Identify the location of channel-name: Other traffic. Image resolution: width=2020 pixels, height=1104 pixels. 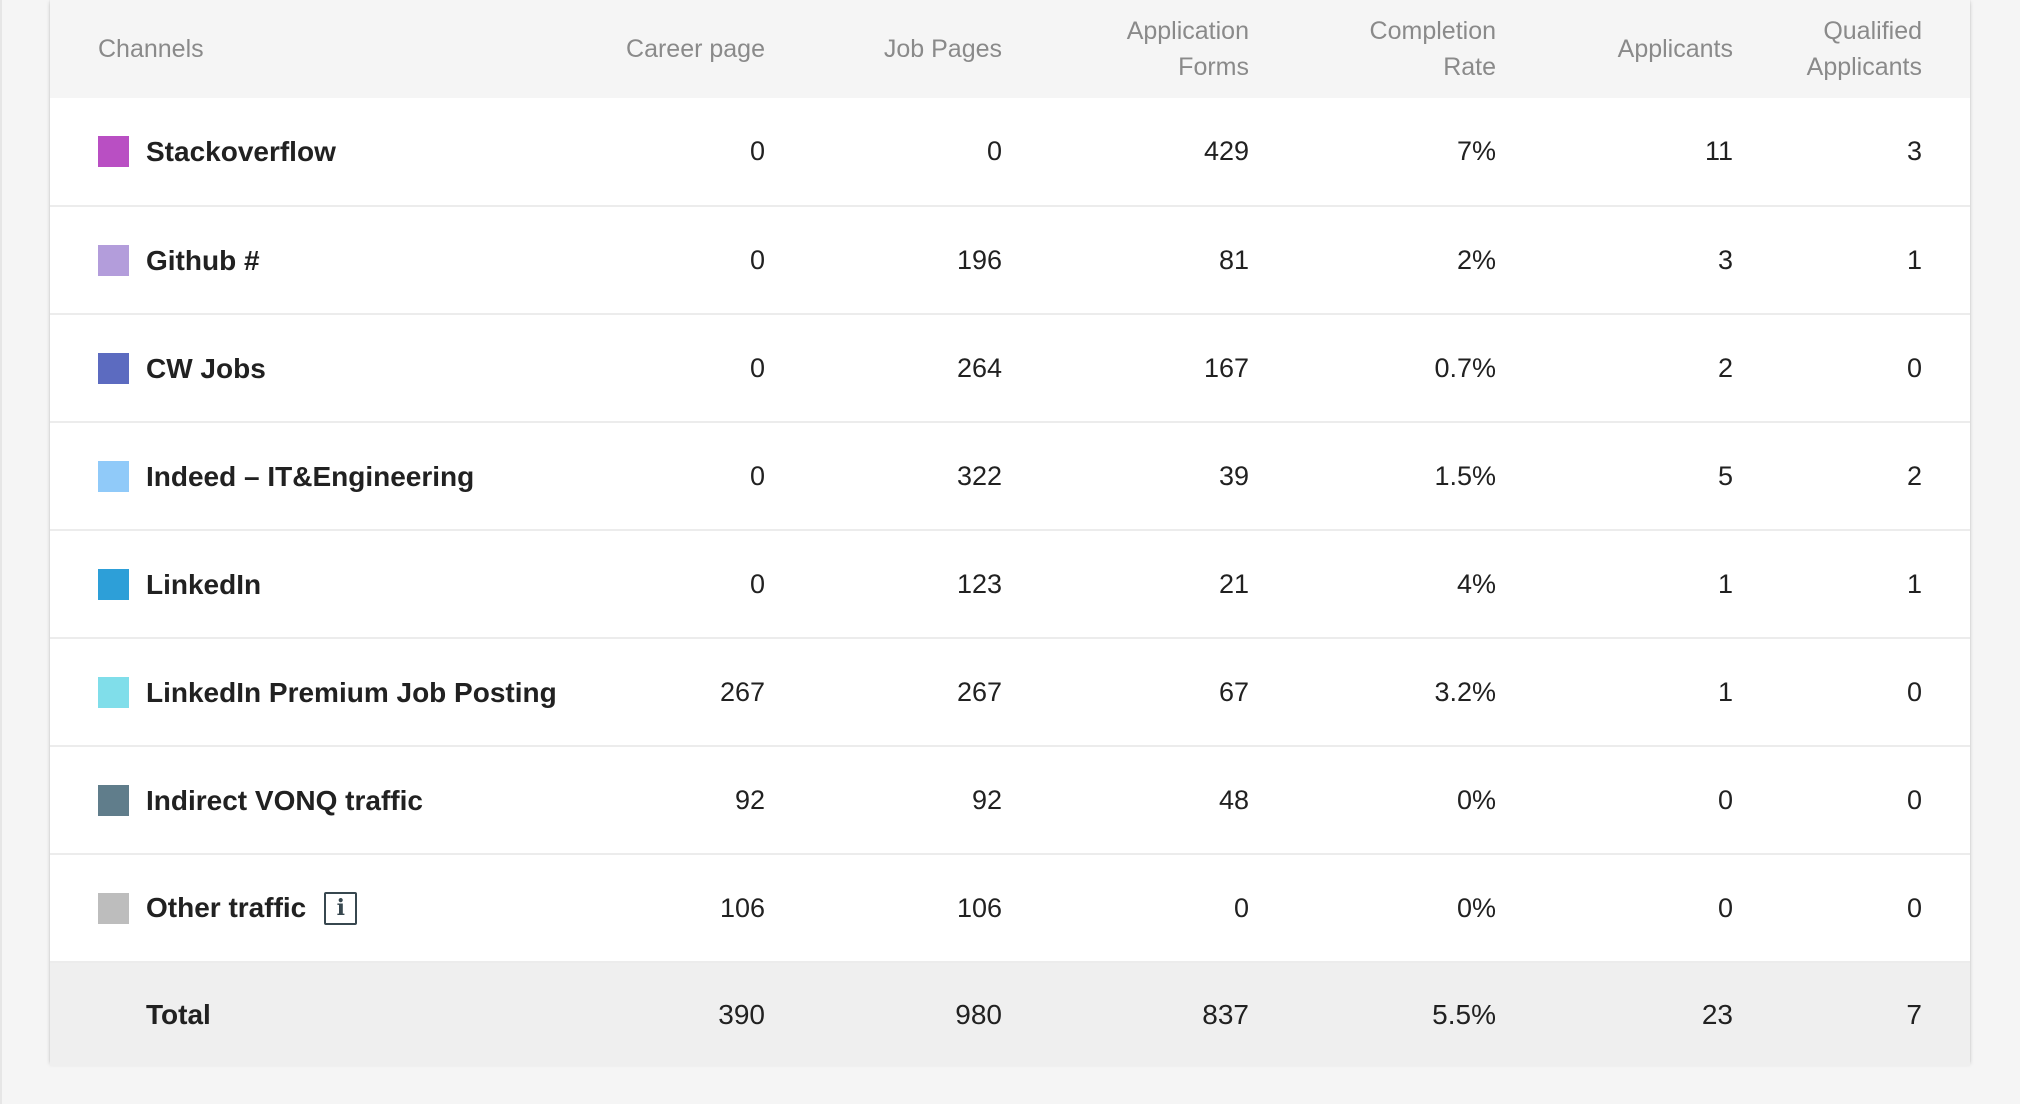
(226, 908).